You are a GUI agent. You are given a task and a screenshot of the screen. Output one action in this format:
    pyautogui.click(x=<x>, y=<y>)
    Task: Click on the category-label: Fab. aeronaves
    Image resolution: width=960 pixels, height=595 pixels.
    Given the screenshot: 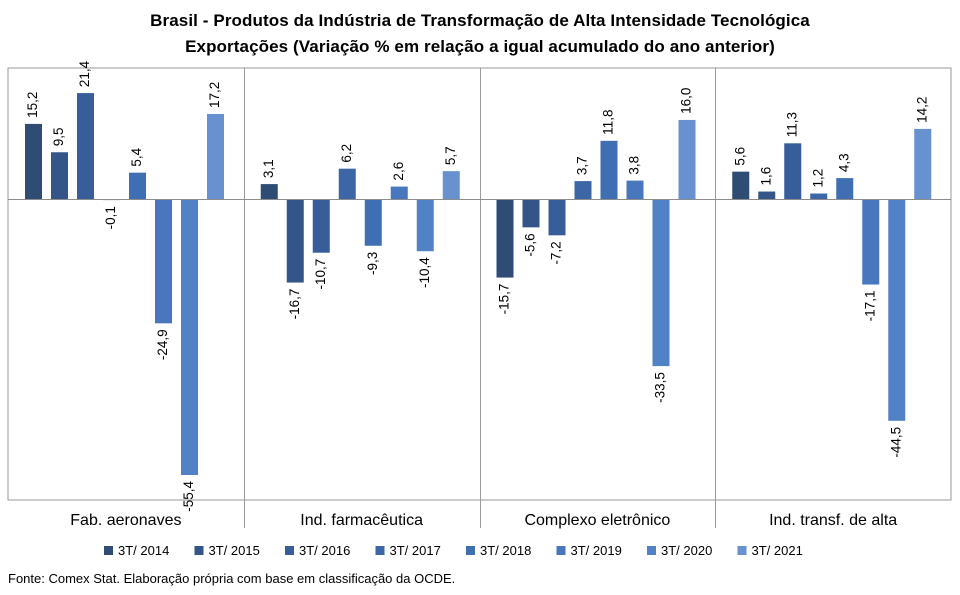 What is the action you would take?
    pyautogui.click(x=125, y=520)
    